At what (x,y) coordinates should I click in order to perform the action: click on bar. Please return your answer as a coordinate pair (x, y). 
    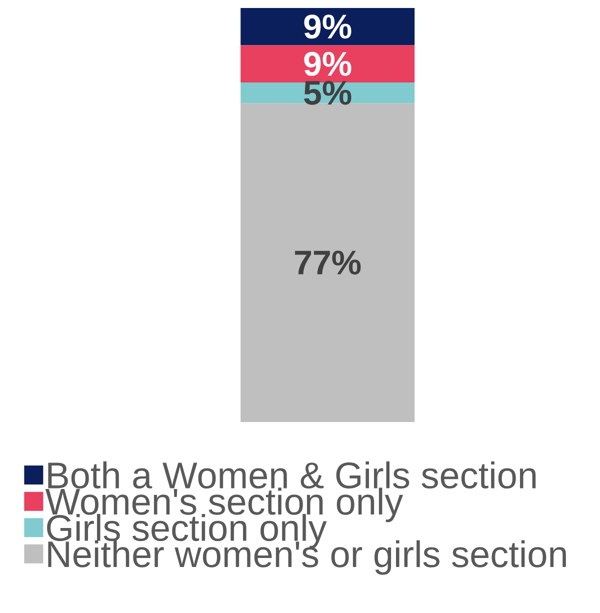
    Looking at the image, I should click on (327, 27).